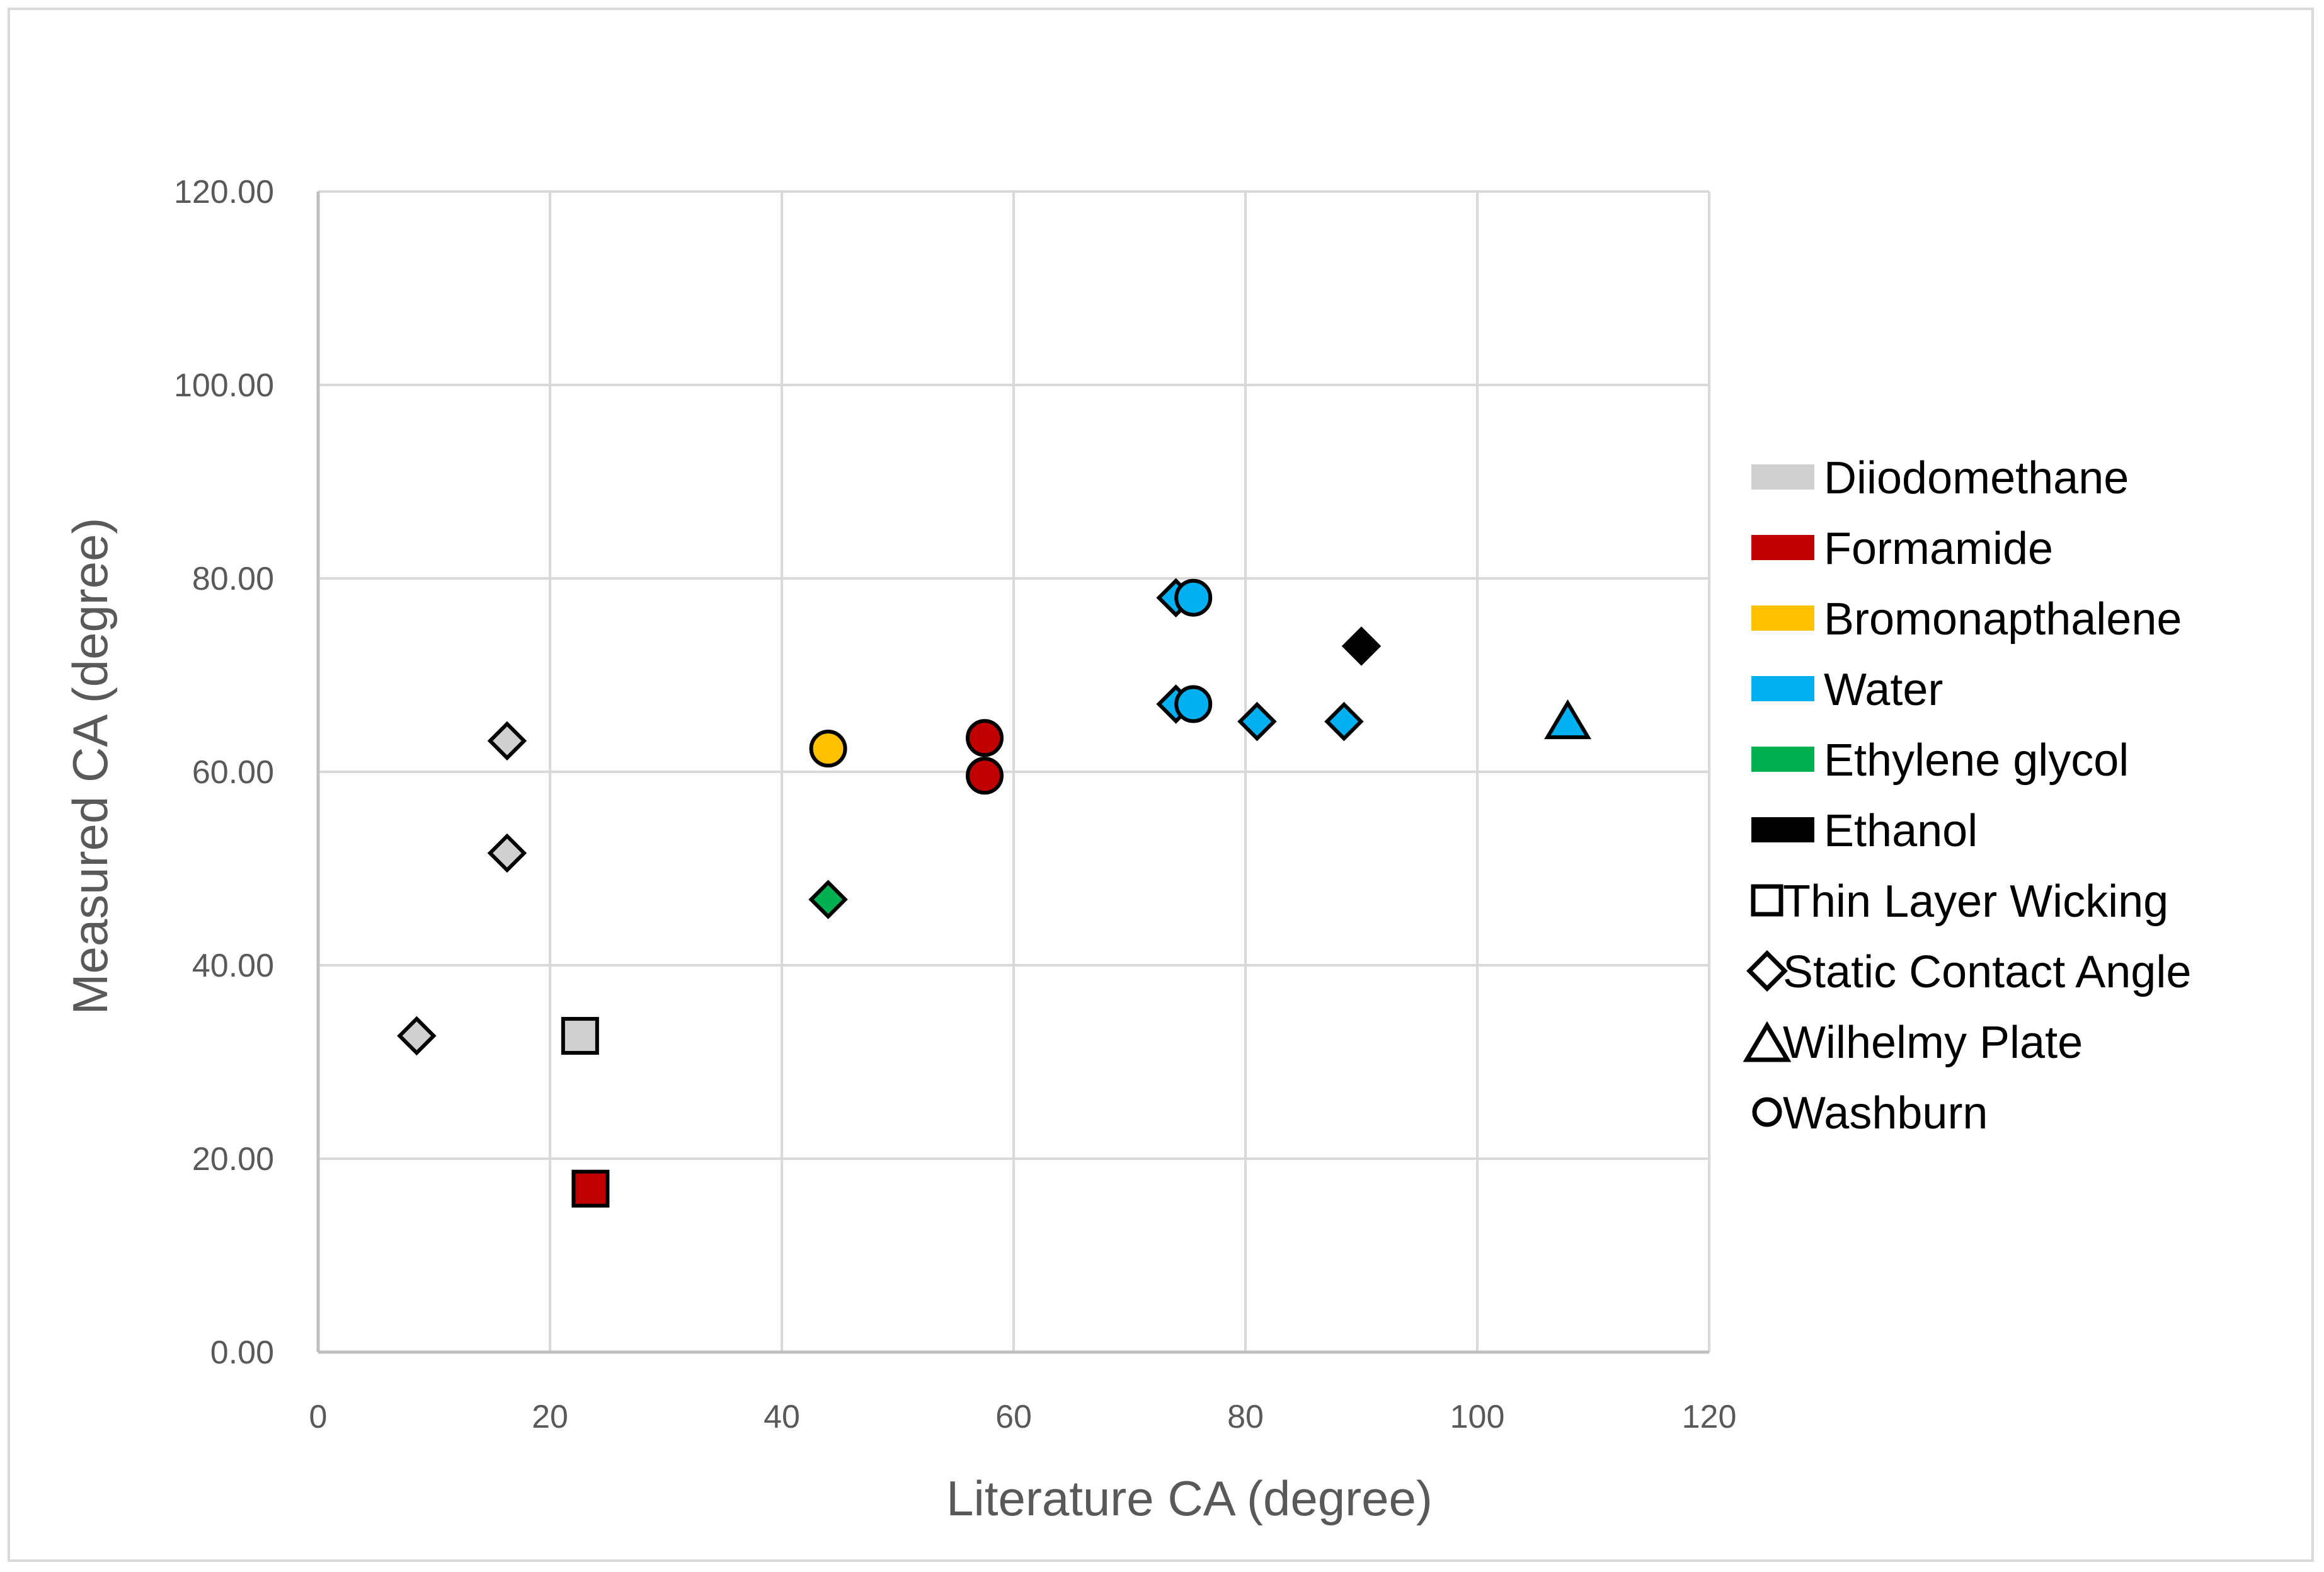 The height and width of the screenshot is (1572, 2324). I want to click on y-tick-label: 0.00, so click(242, 1352).